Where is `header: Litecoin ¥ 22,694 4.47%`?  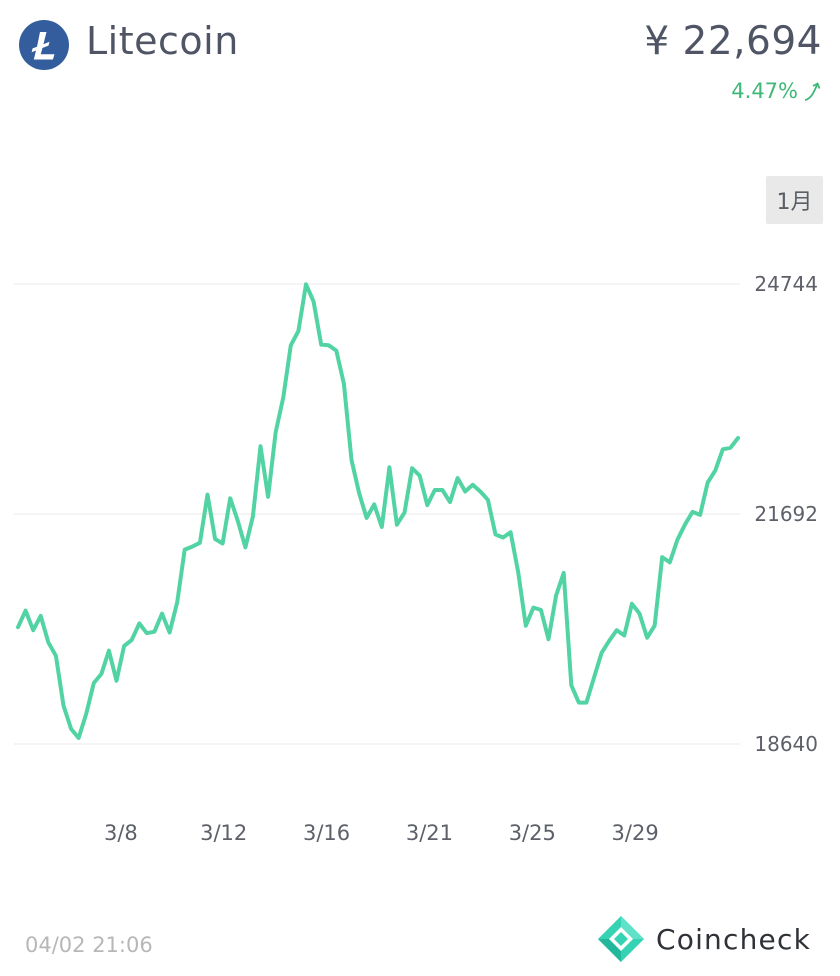
header: Litecoin ¥ 22,694 4.47% is located at coordinates (420, 55).